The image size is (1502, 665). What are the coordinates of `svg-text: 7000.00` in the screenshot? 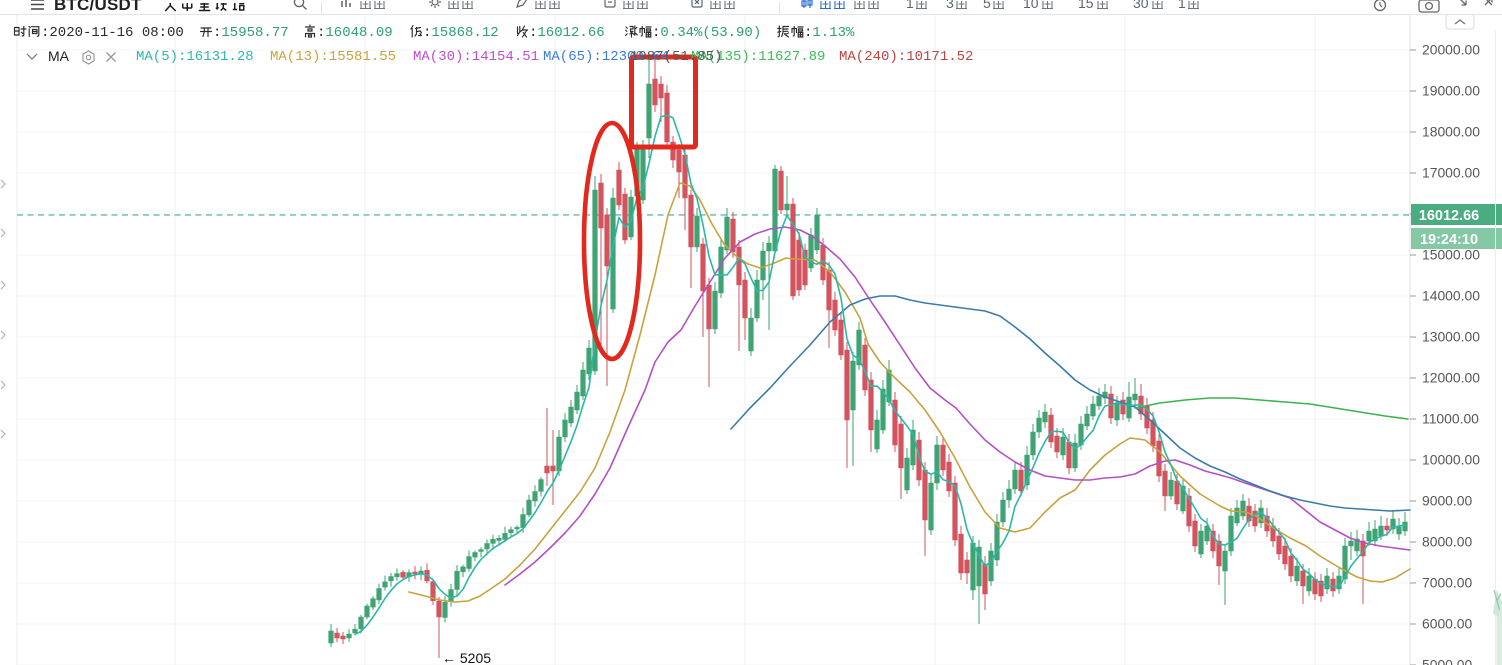 It's located at (1447, 583).